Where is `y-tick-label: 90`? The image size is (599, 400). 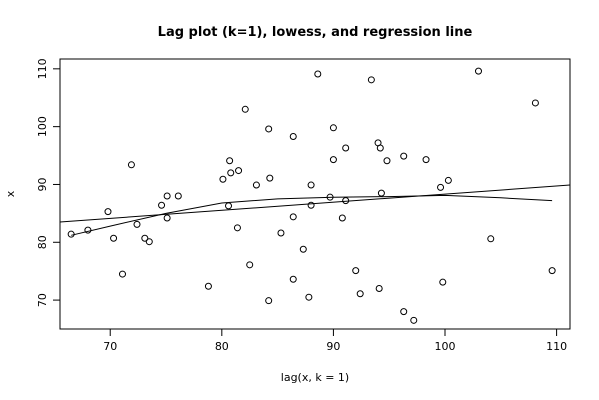
y-tick-label: 90 is located at coordinates (42, 184).